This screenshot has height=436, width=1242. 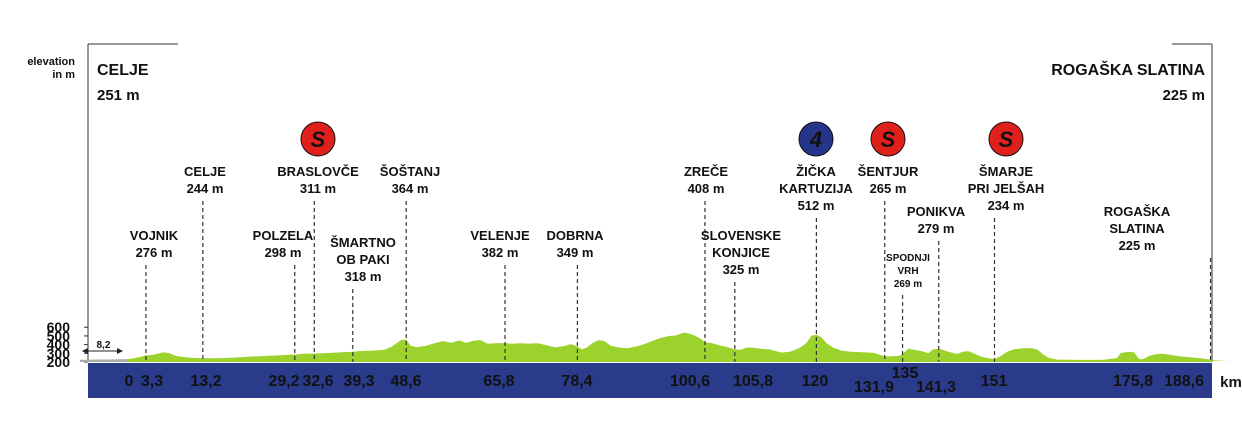 What do you see at coordinates (816, 171) in the screenshot?
I see `place-name-label: ŽIČKA` at bounding box center [816, 171].